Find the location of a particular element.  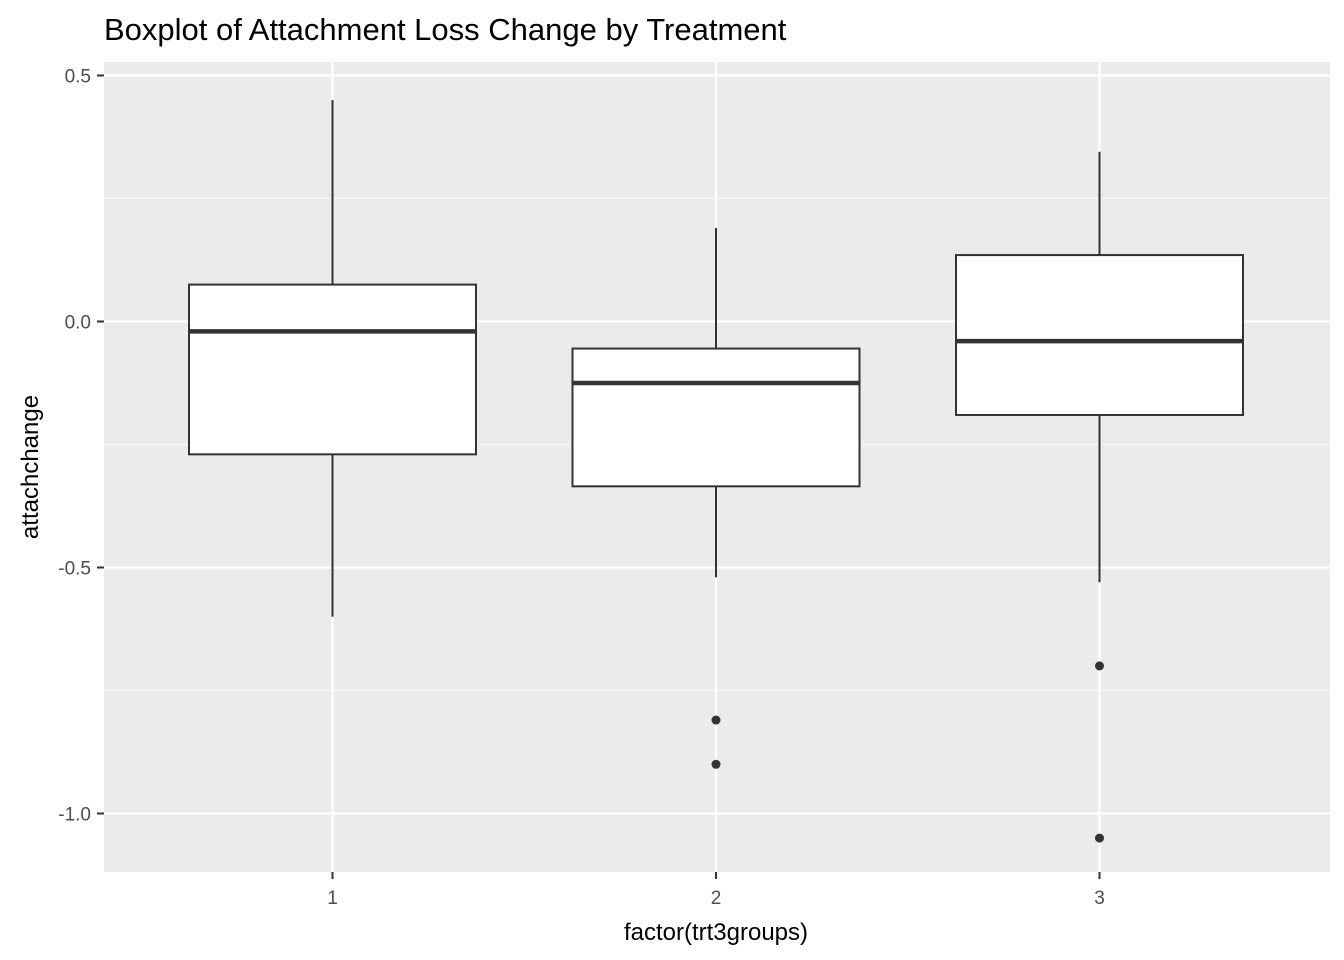

y-tick-label: 0.5 is located at coordinates (78, 77).